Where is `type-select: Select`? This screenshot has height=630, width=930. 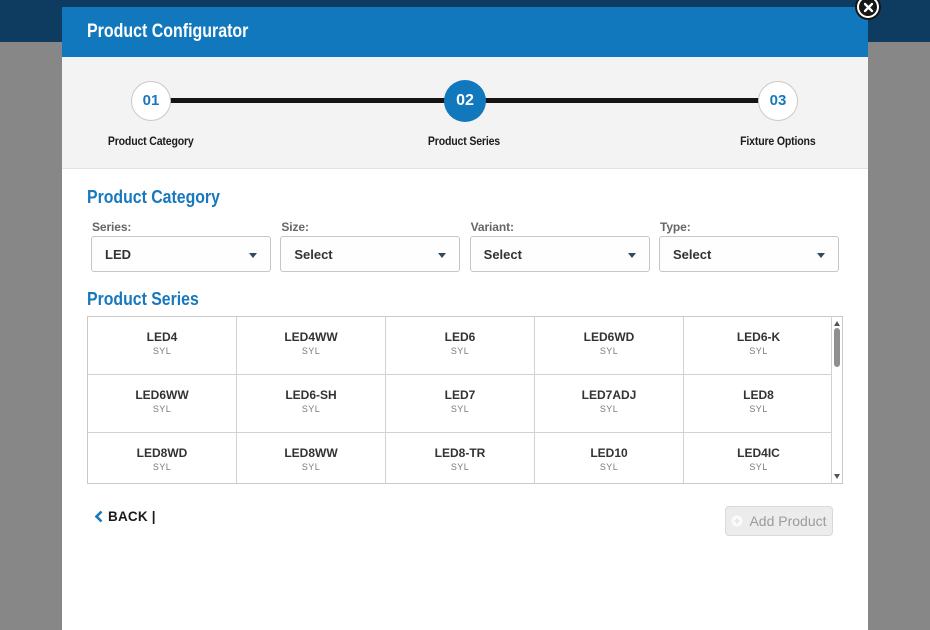 type-select: Select is located at coordinates (748, 254).